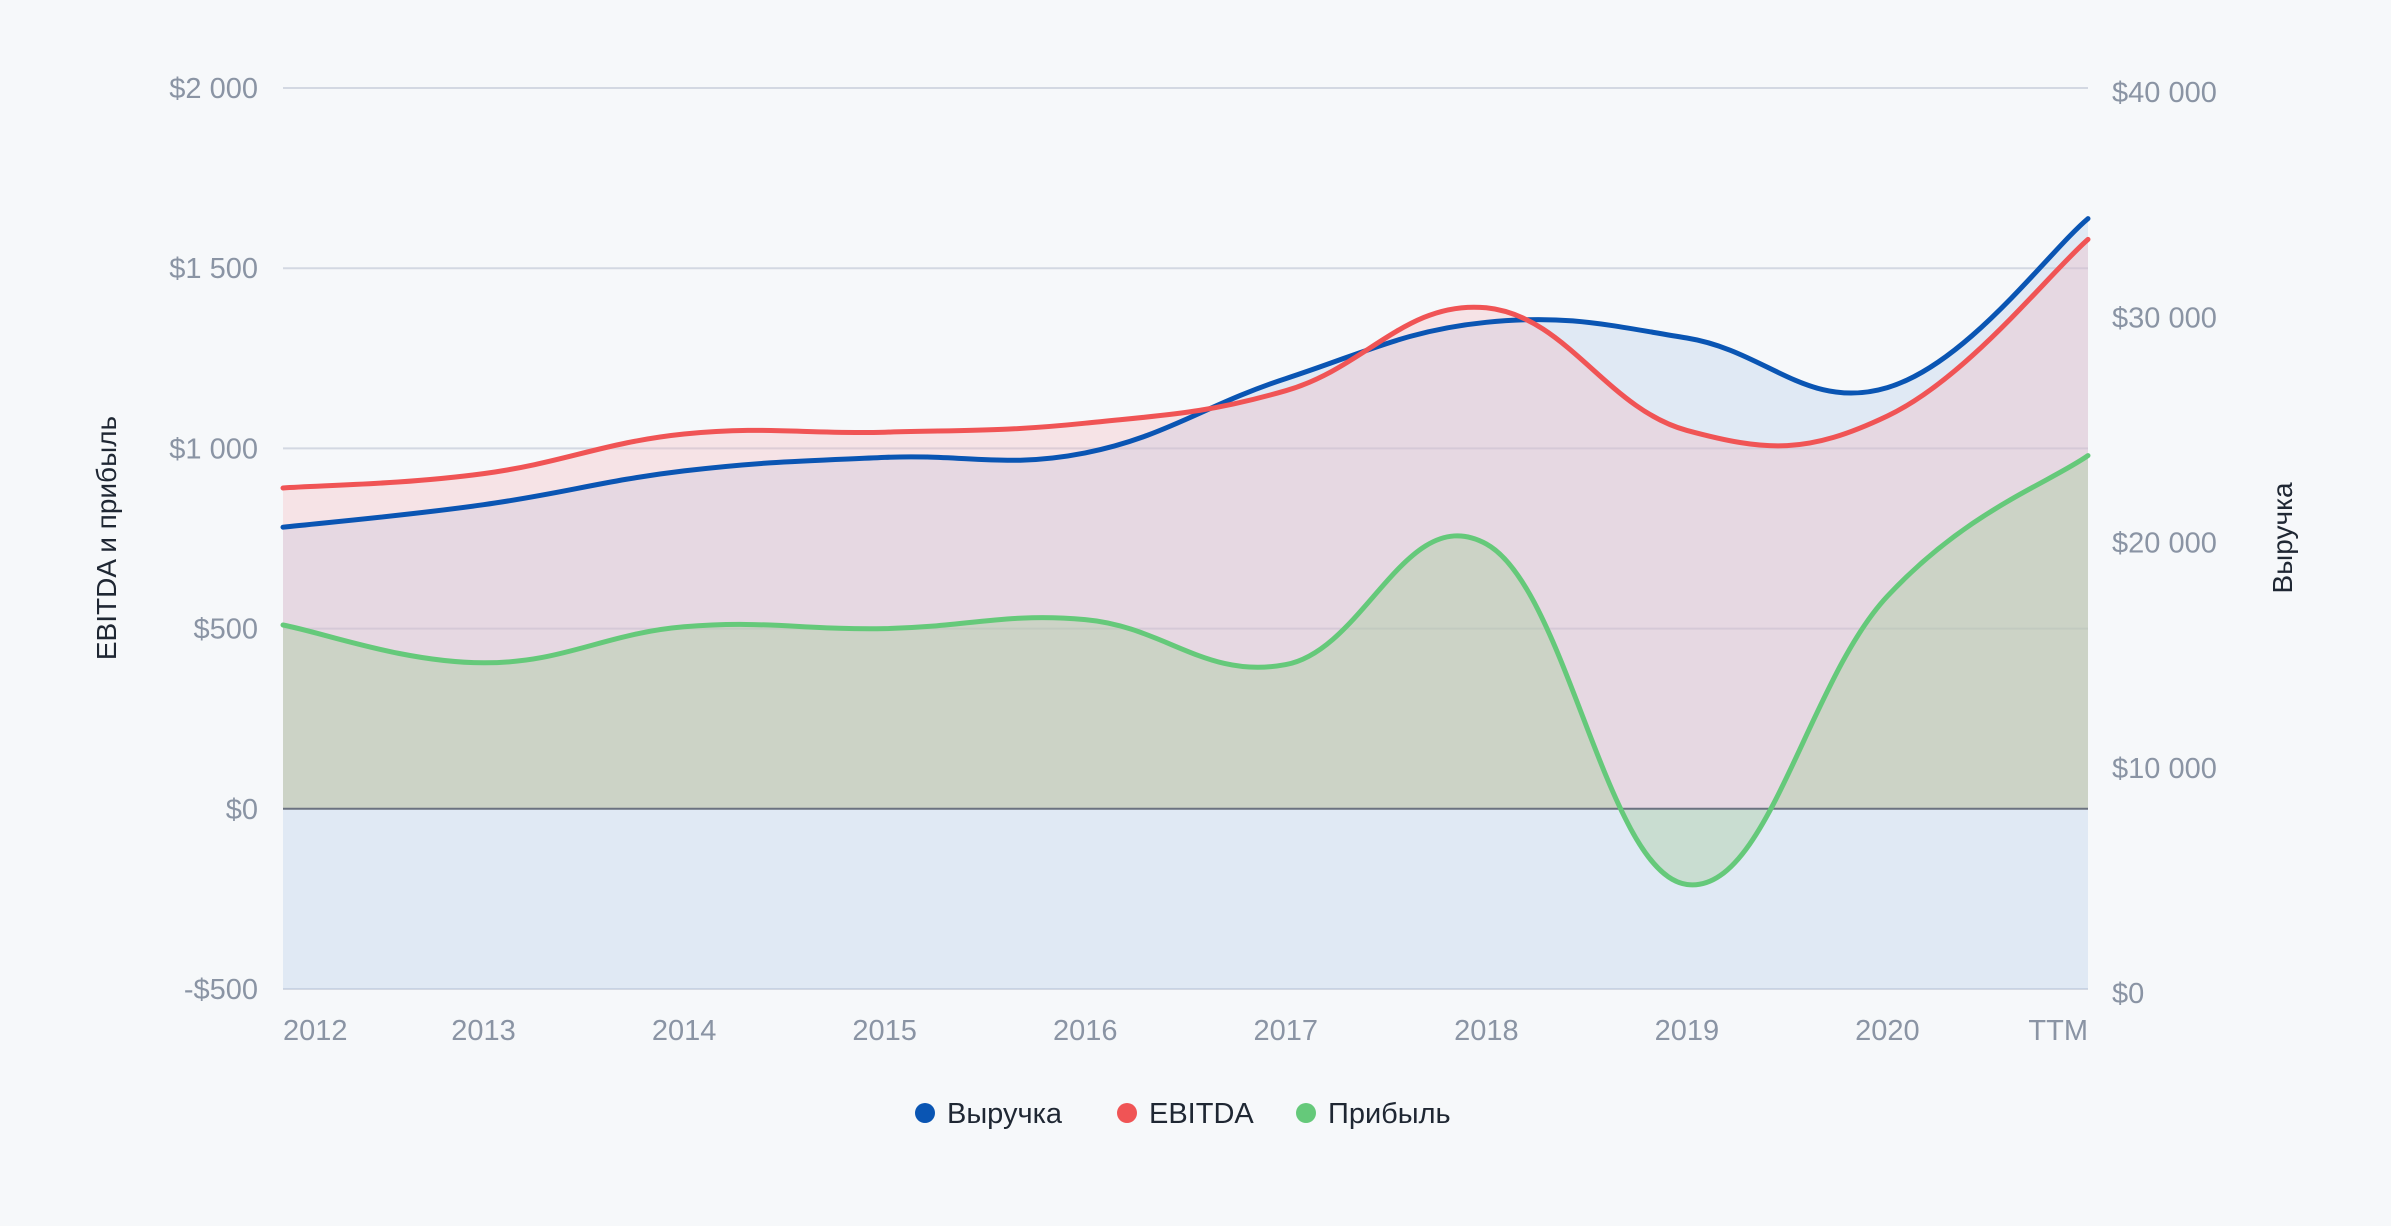 This screenshot has width=2391, height=1226. I want to click on x-tick-label: 2020, so click(1887, 1031).